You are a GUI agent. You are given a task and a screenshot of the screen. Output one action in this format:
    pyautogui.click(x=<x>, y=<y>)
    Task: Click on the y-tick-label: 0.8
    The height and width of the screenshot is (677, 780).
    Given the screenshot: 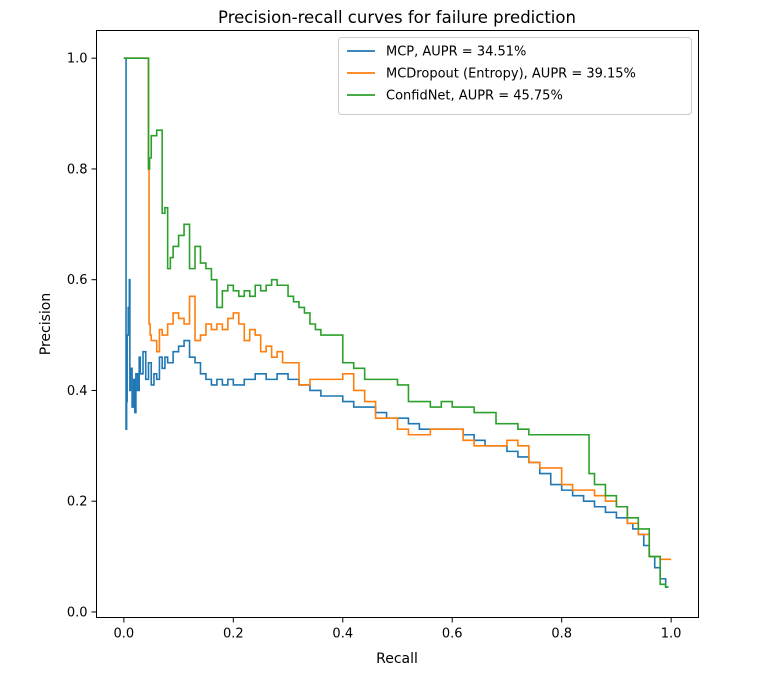 What is the action you would take?
    pyautogui.click(x=77, y=169)
    